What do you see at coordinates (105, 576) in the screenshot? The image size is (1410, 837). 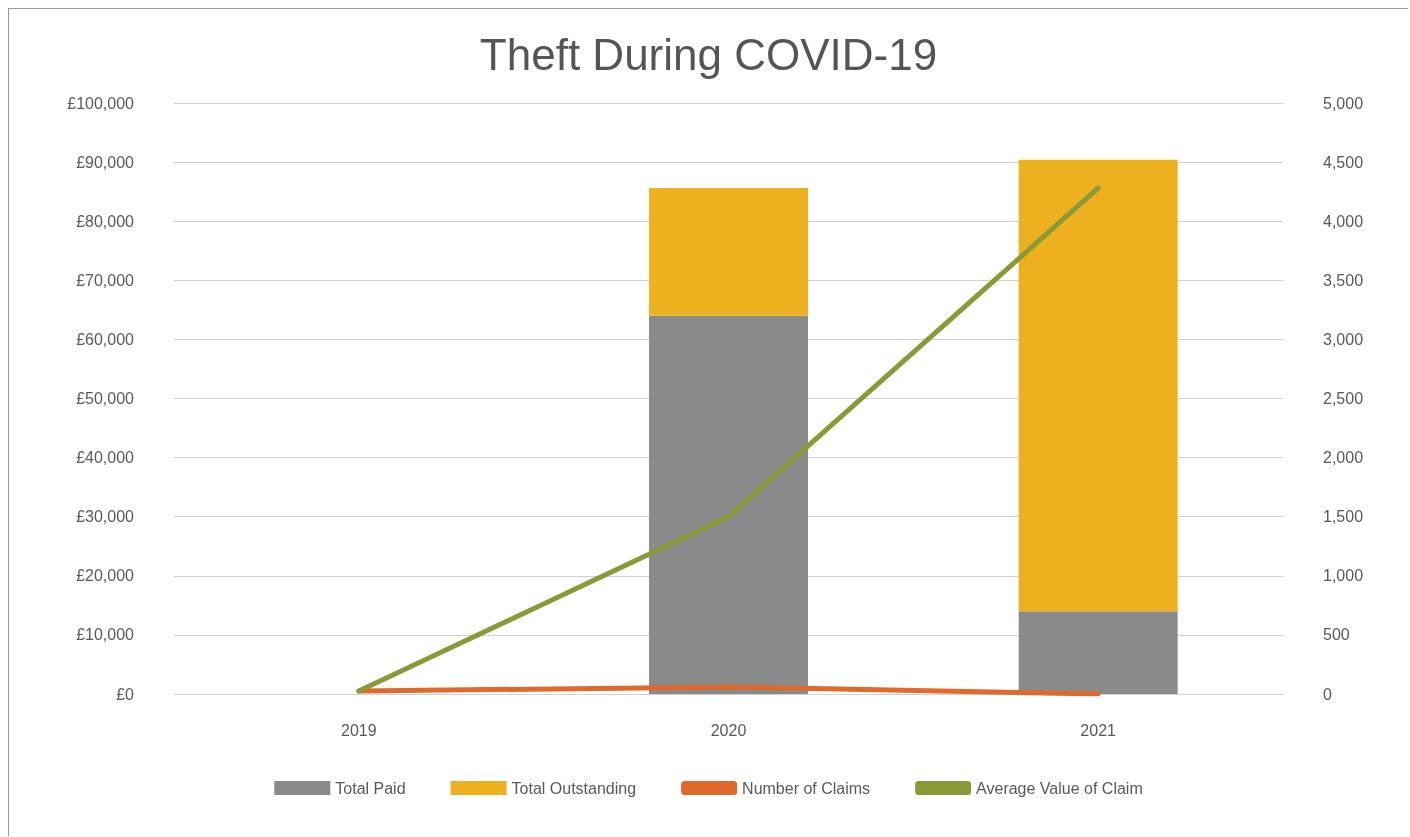 I see `y-tick-label: £20,000` at bounding box center [105, 576].